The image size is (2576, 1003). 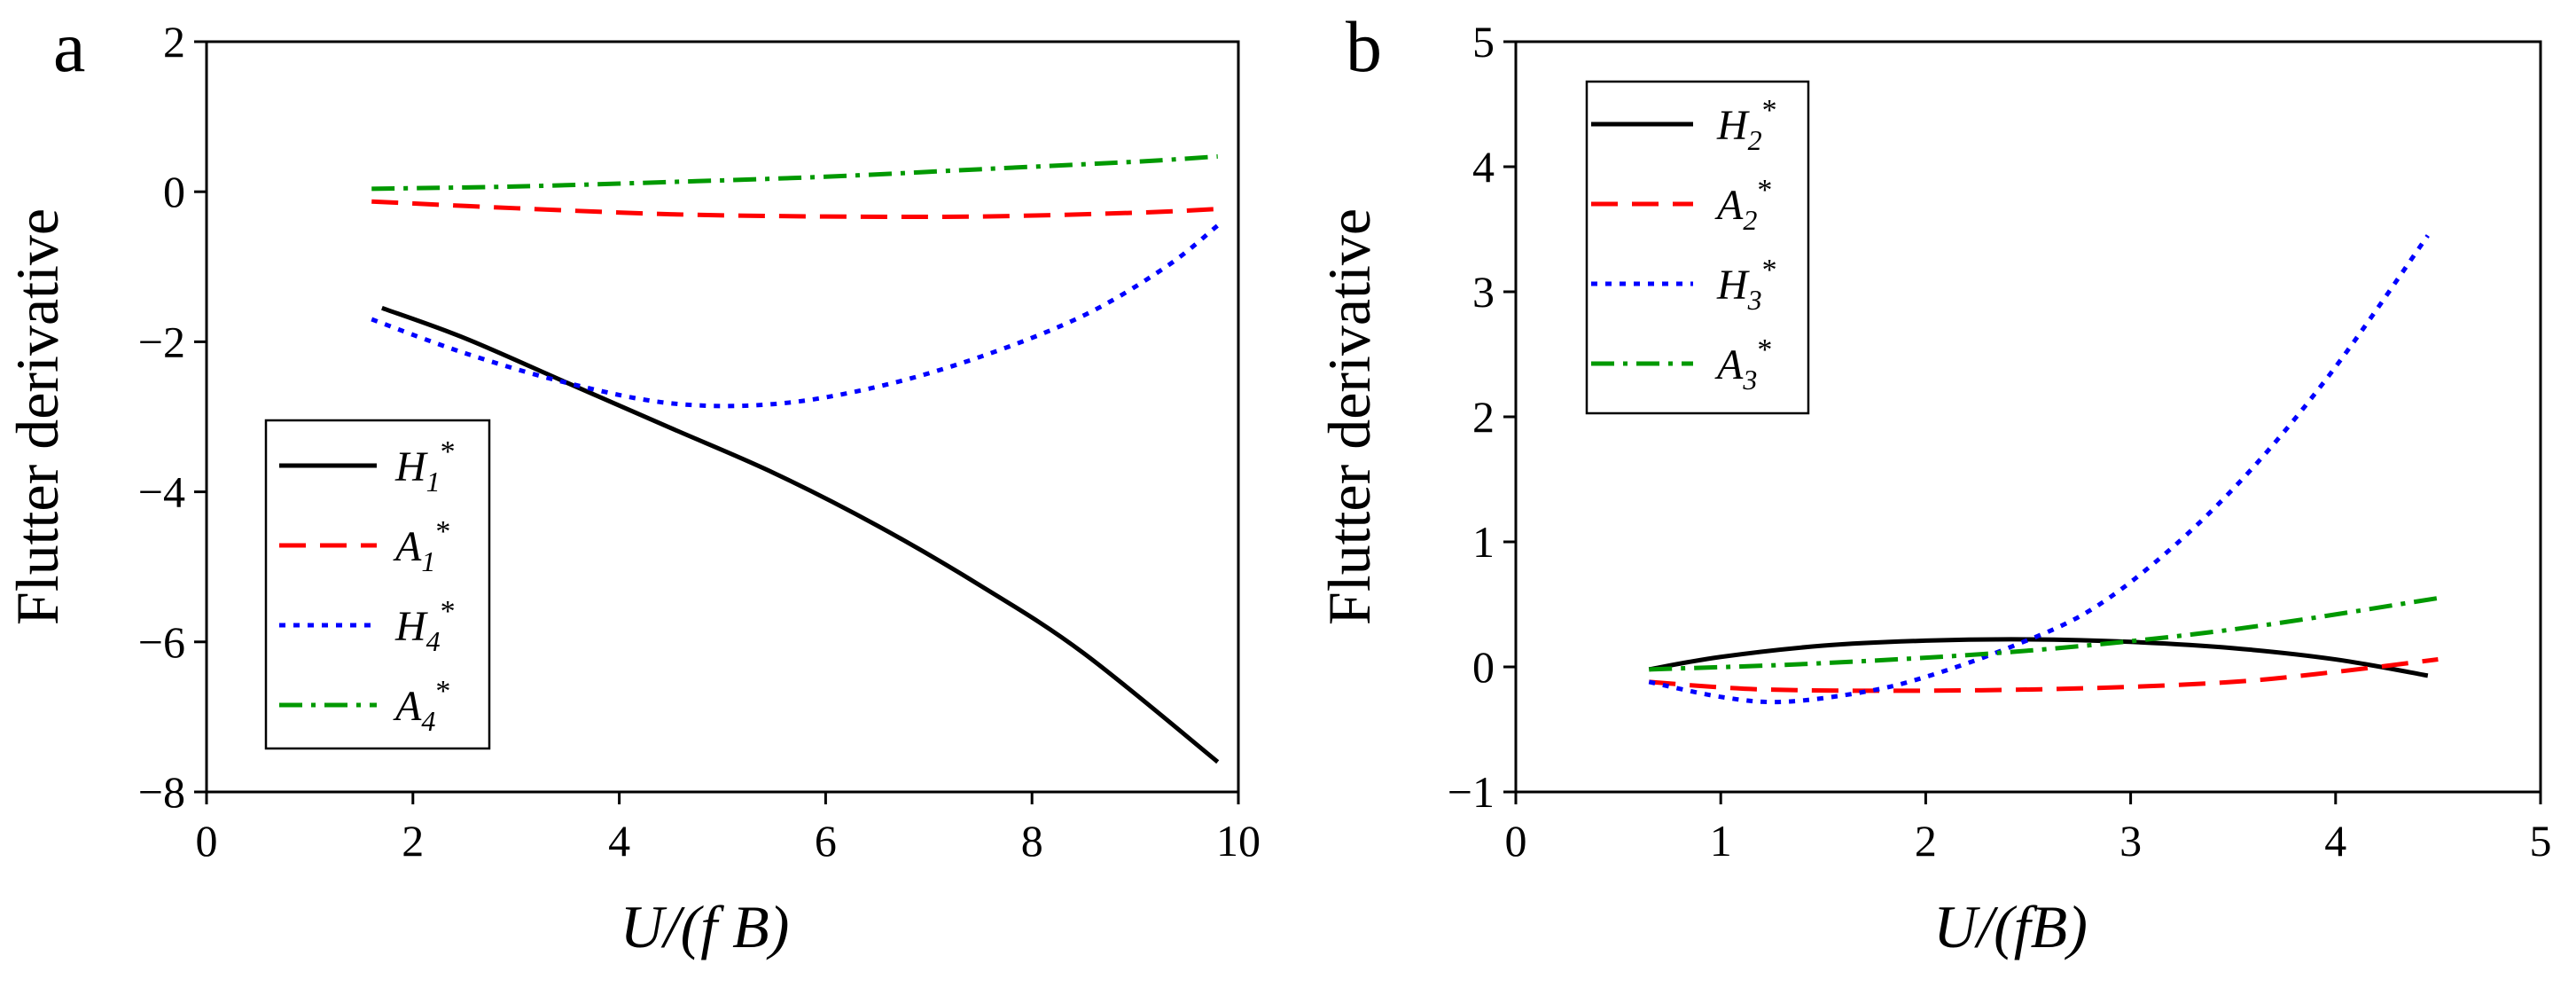 I want to click on legend: H2* A2* H3* A3*, so click(x=1697, y=247).